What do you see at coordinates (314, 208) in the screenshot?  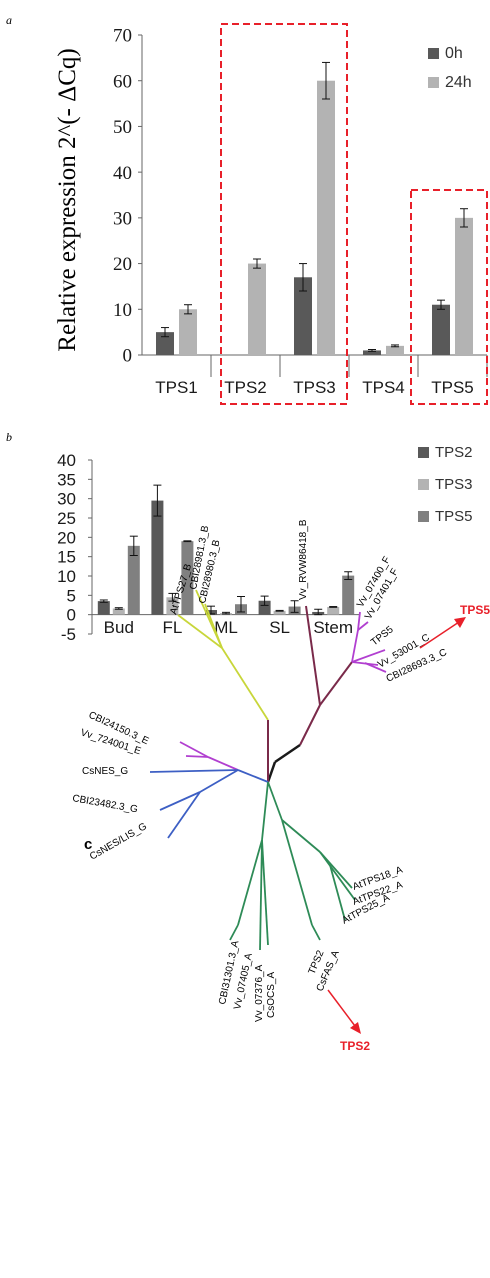 I see `panel-a-bars` at bounding box center [314, 208].